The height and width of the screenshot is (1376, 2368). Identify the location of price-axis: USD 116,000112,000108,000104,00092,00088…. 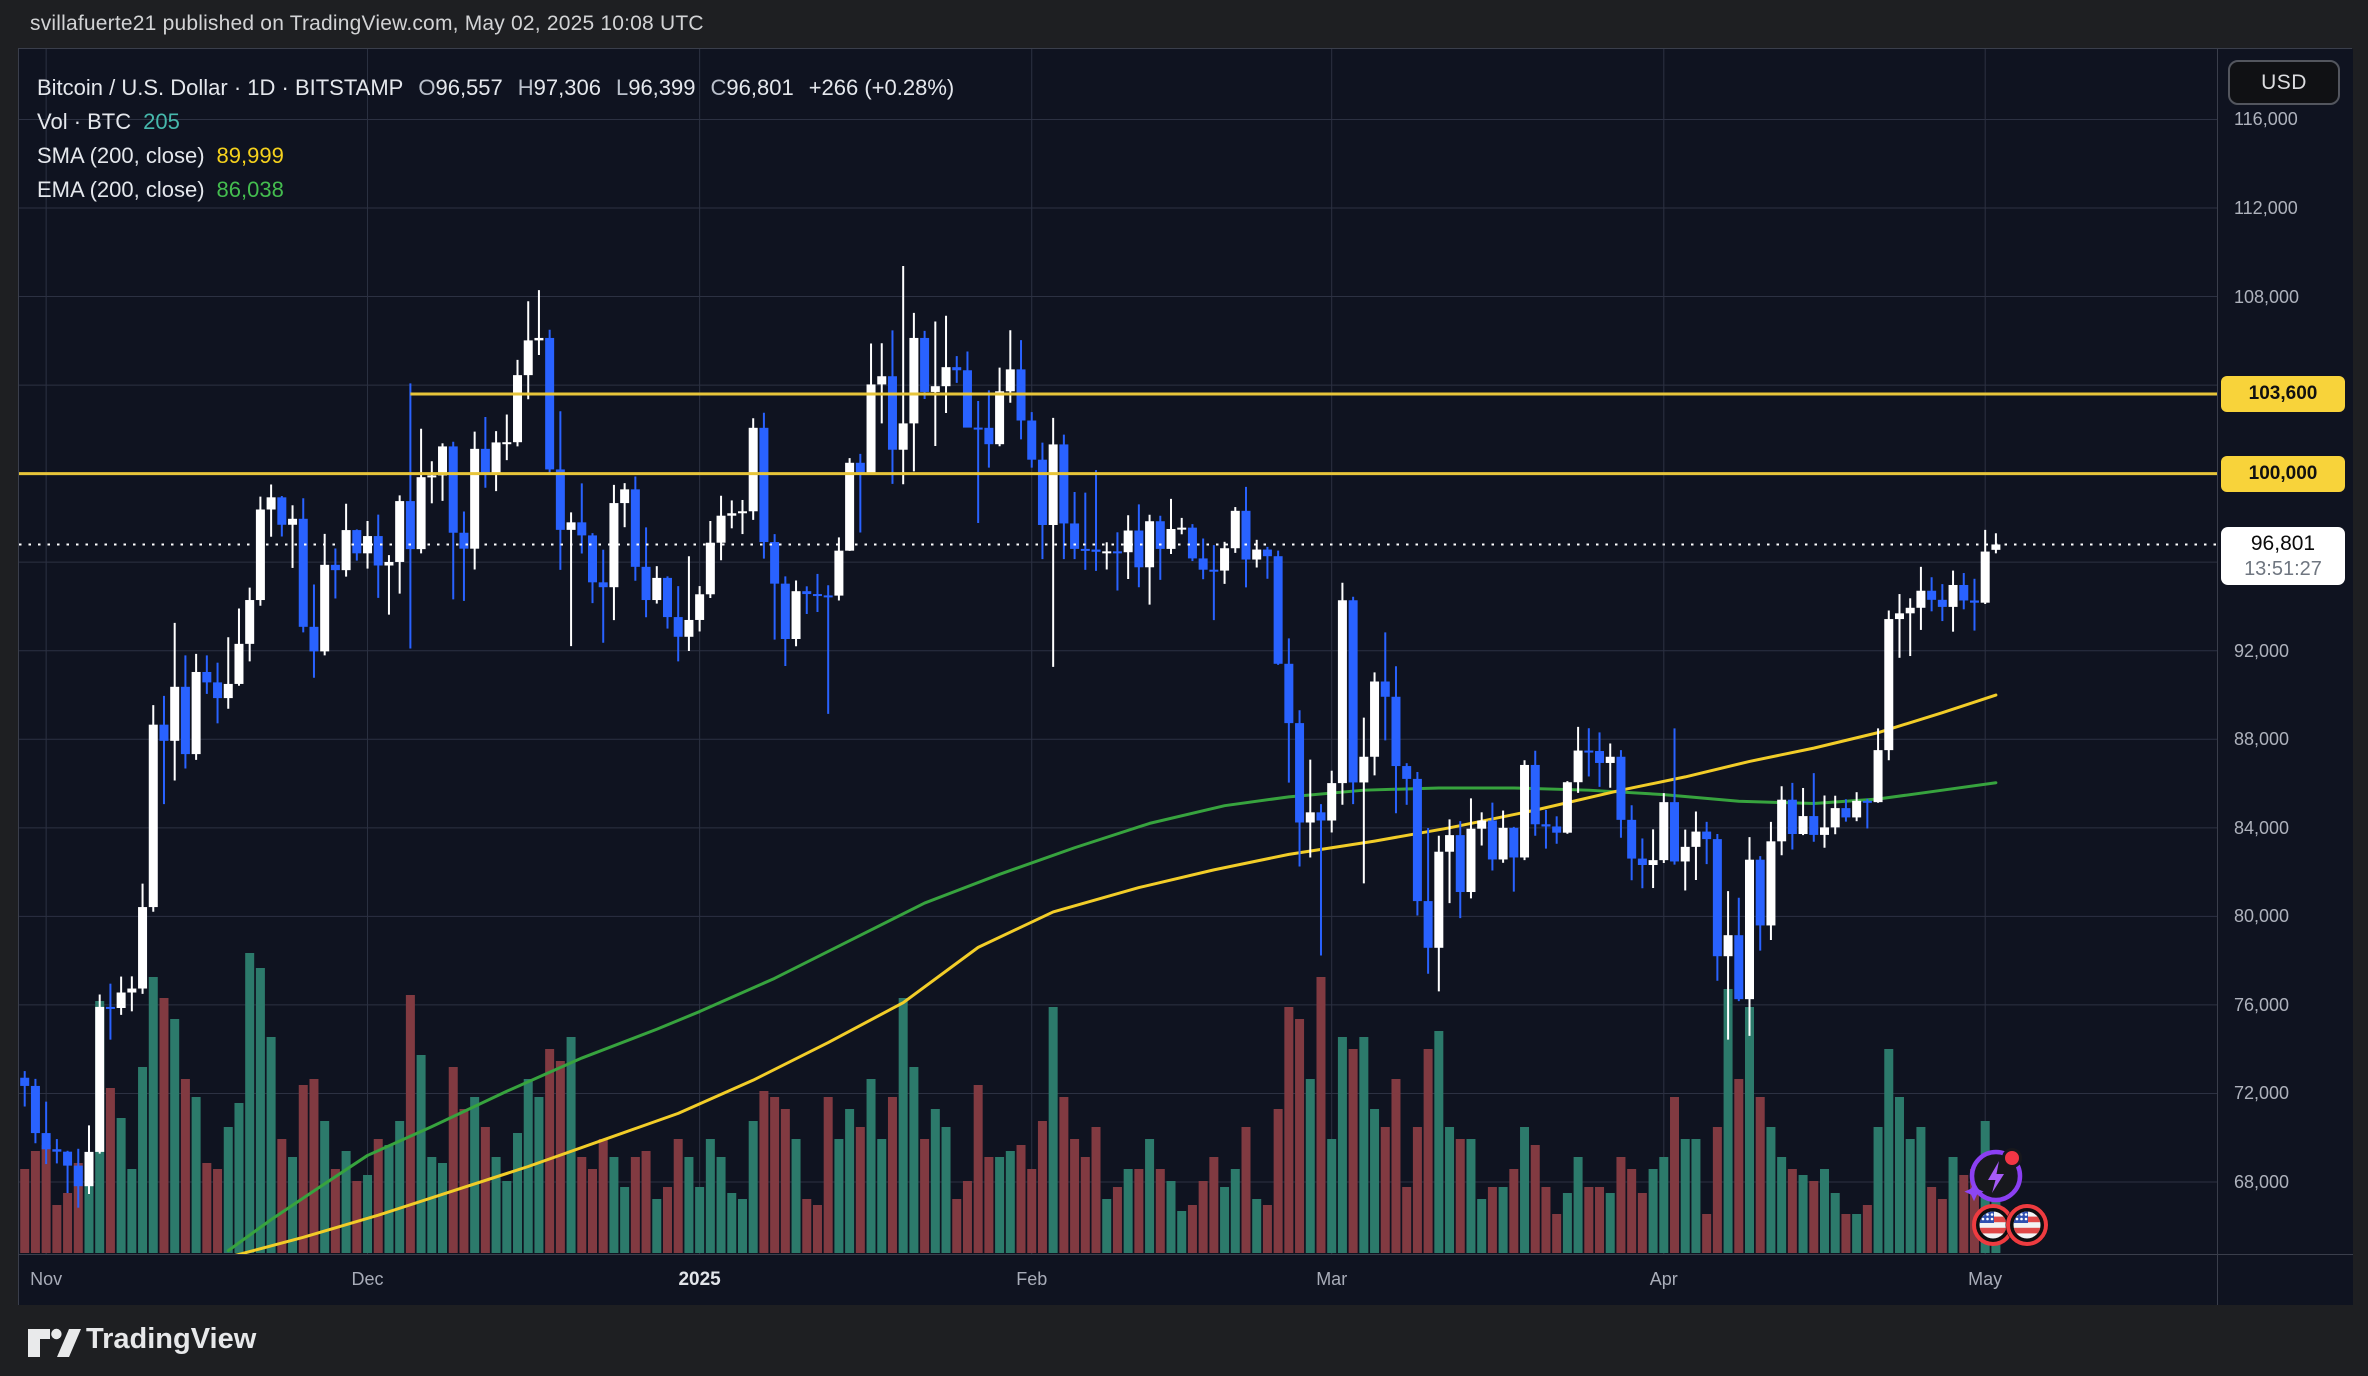
(2285, 651).